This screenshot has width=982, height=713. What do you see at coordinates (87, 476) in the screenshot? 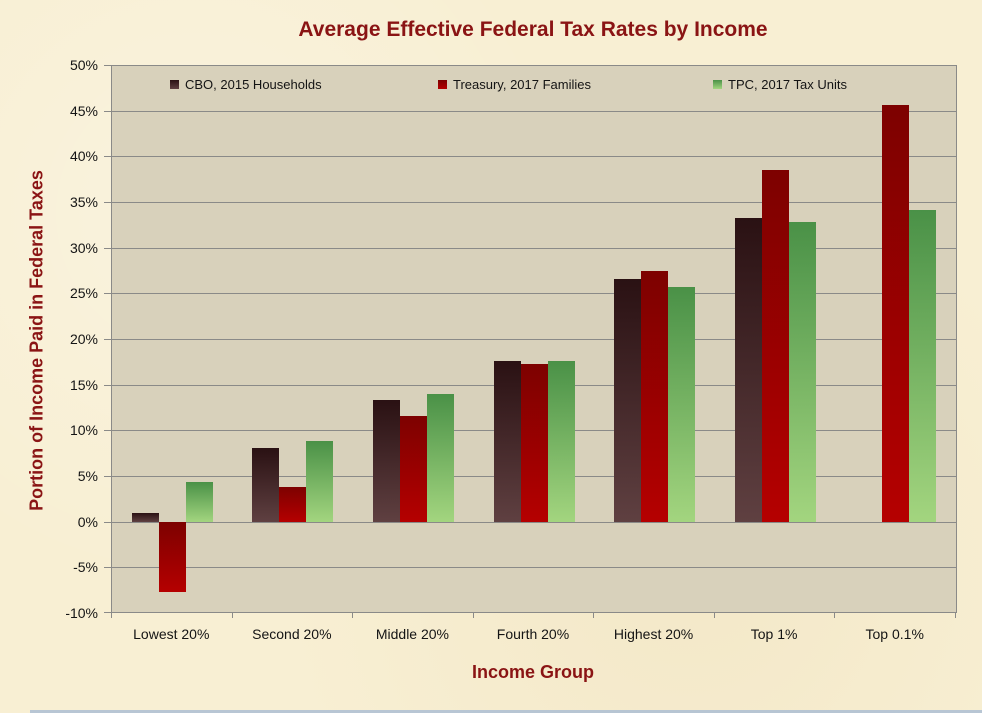
I see `y-tick-label: 5%` at bounding box center [87, 476].